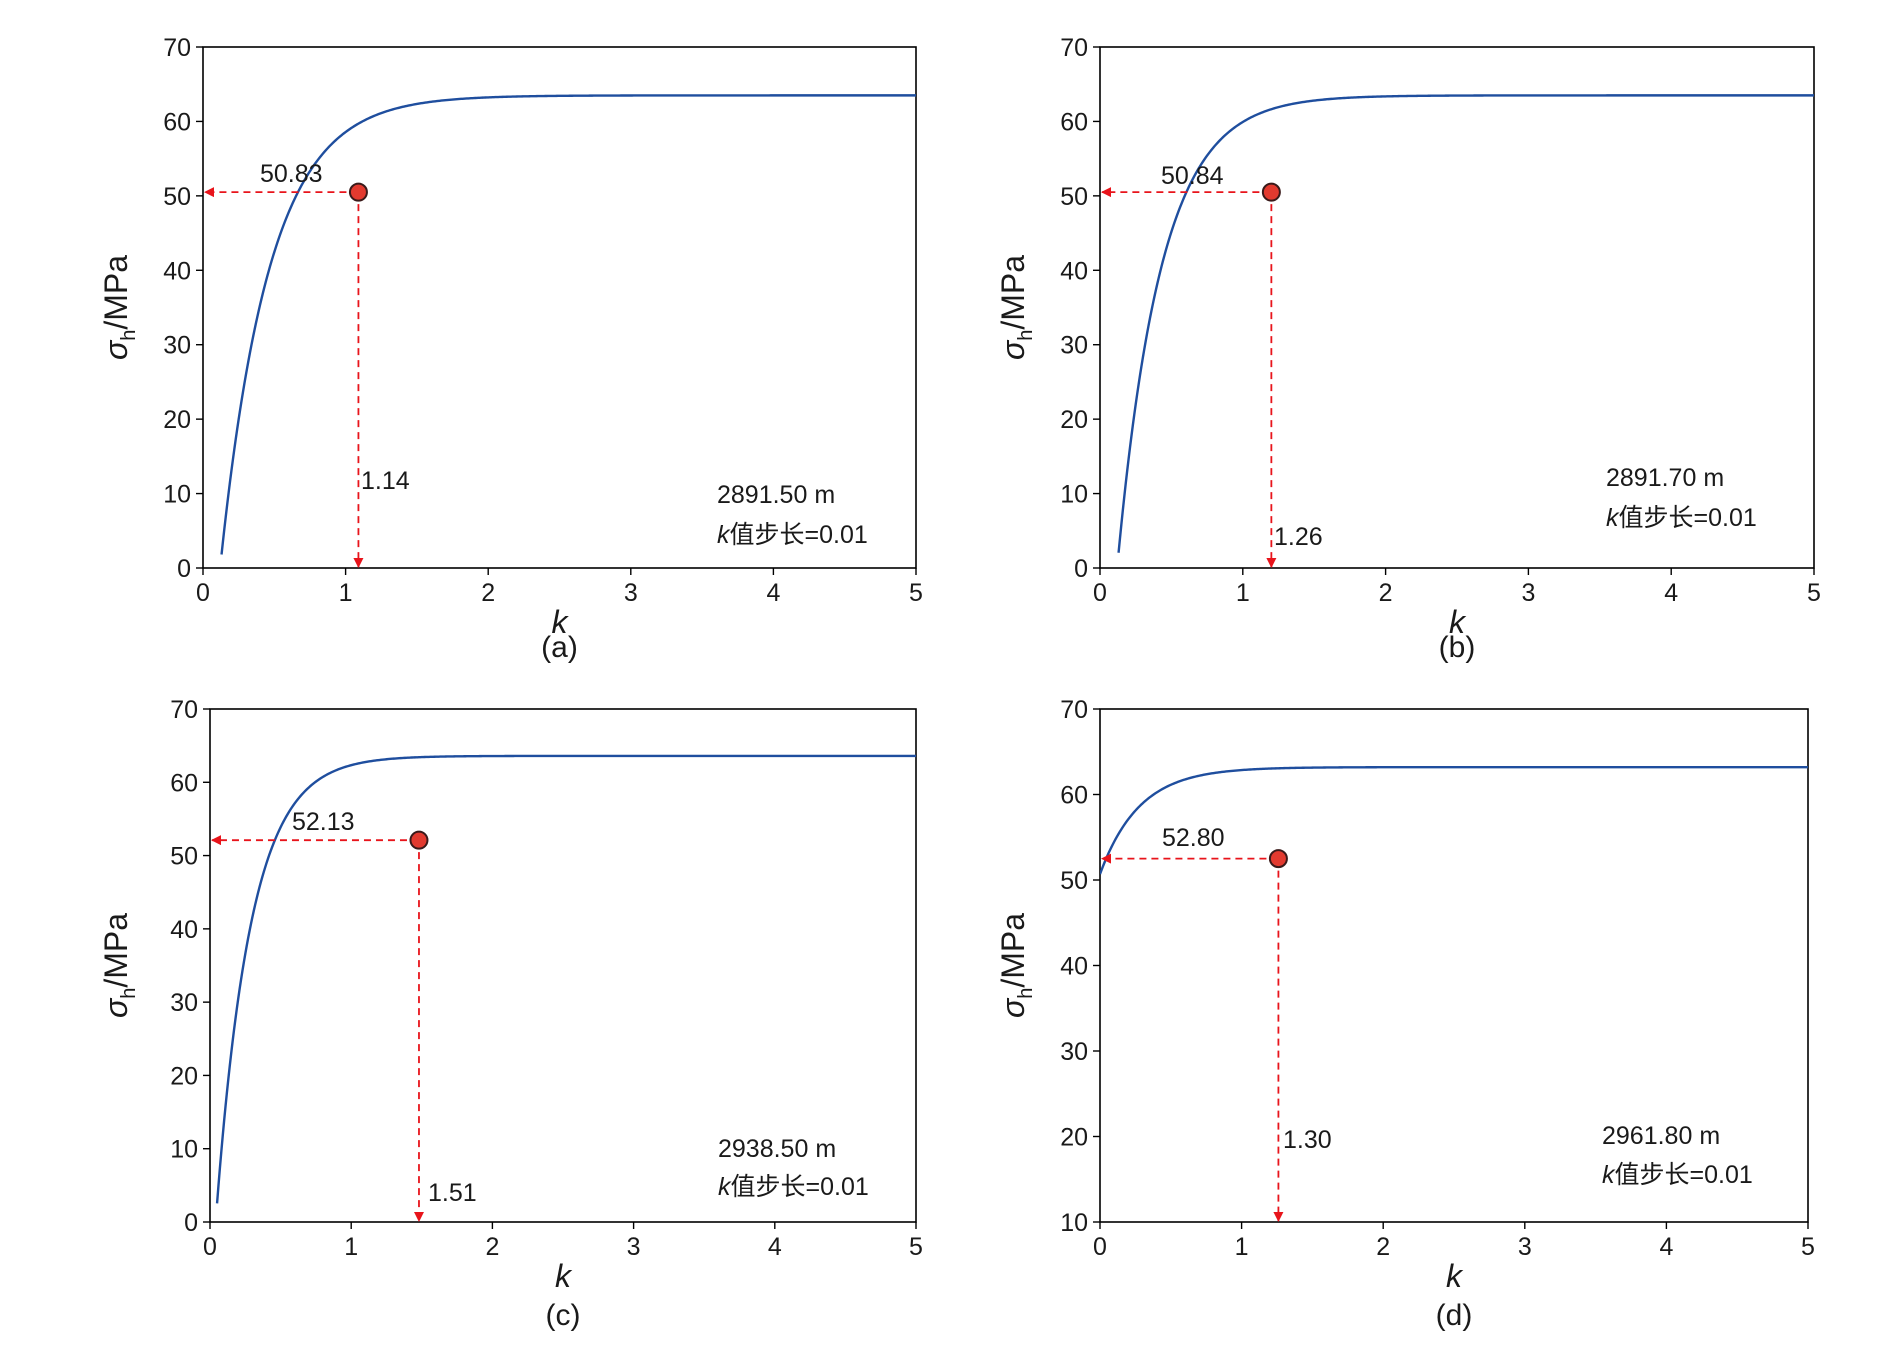 The image size is (1903, 1356). I want to click on depth-label: 2891.50 m, so click(776, 495).